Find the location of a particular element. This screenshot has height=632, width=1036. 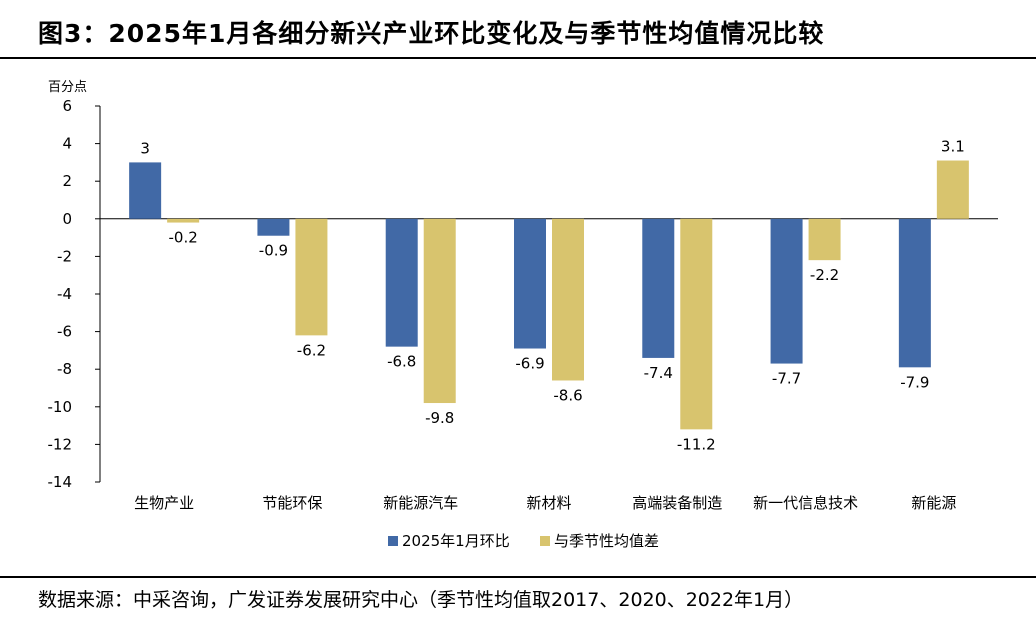

data-label: -6.9 is located at coordinates (529, 364).